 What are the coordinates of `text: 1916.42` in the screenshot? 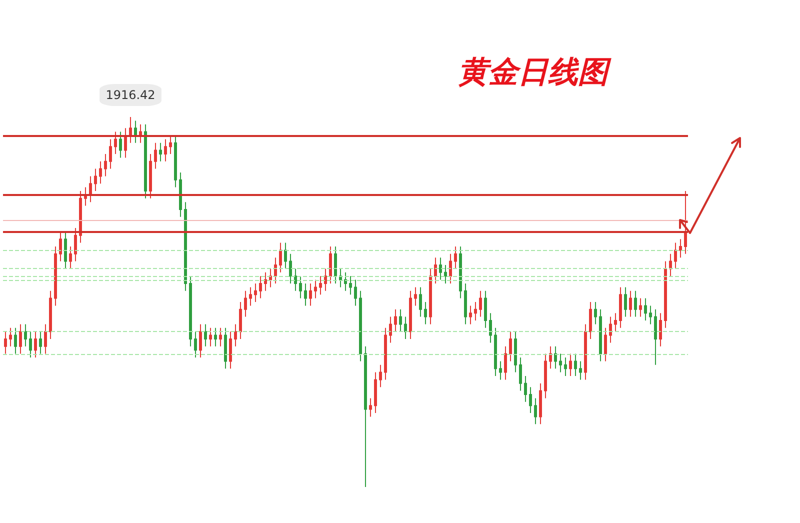 It's located at (131, 95).